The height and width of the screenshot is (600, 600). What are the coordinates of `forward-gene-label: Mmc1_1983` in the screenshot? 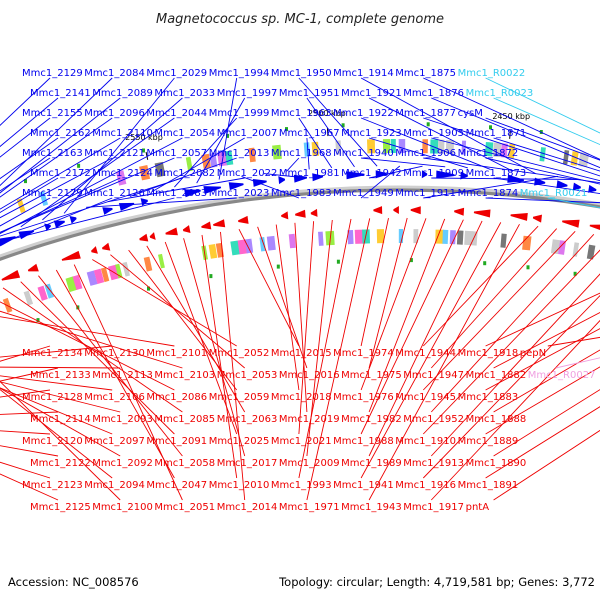 It's located at (301, 193).